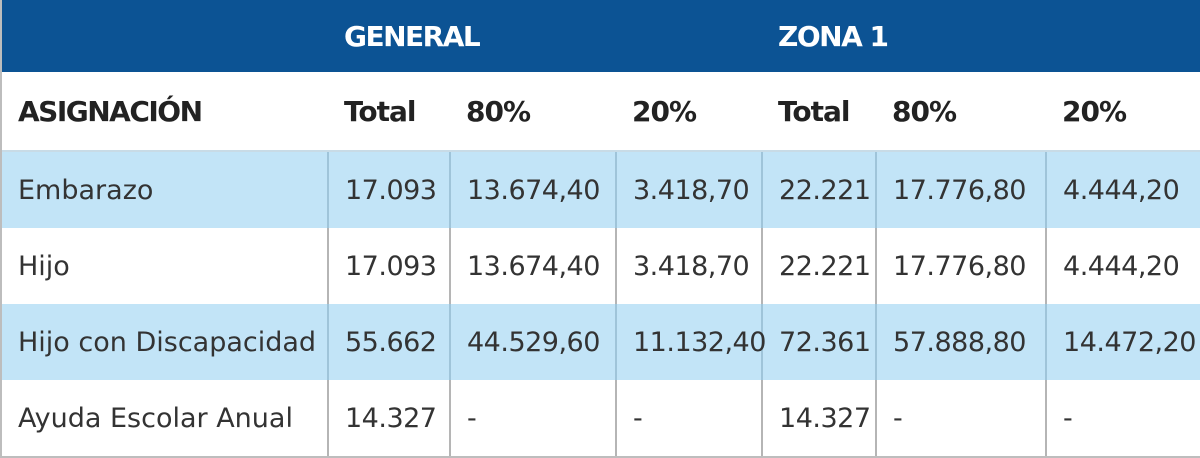 The width and height of the screenshot is (1200, 458). I want to click on row-label: Hijo con Discapacidad, so click(165, 342).